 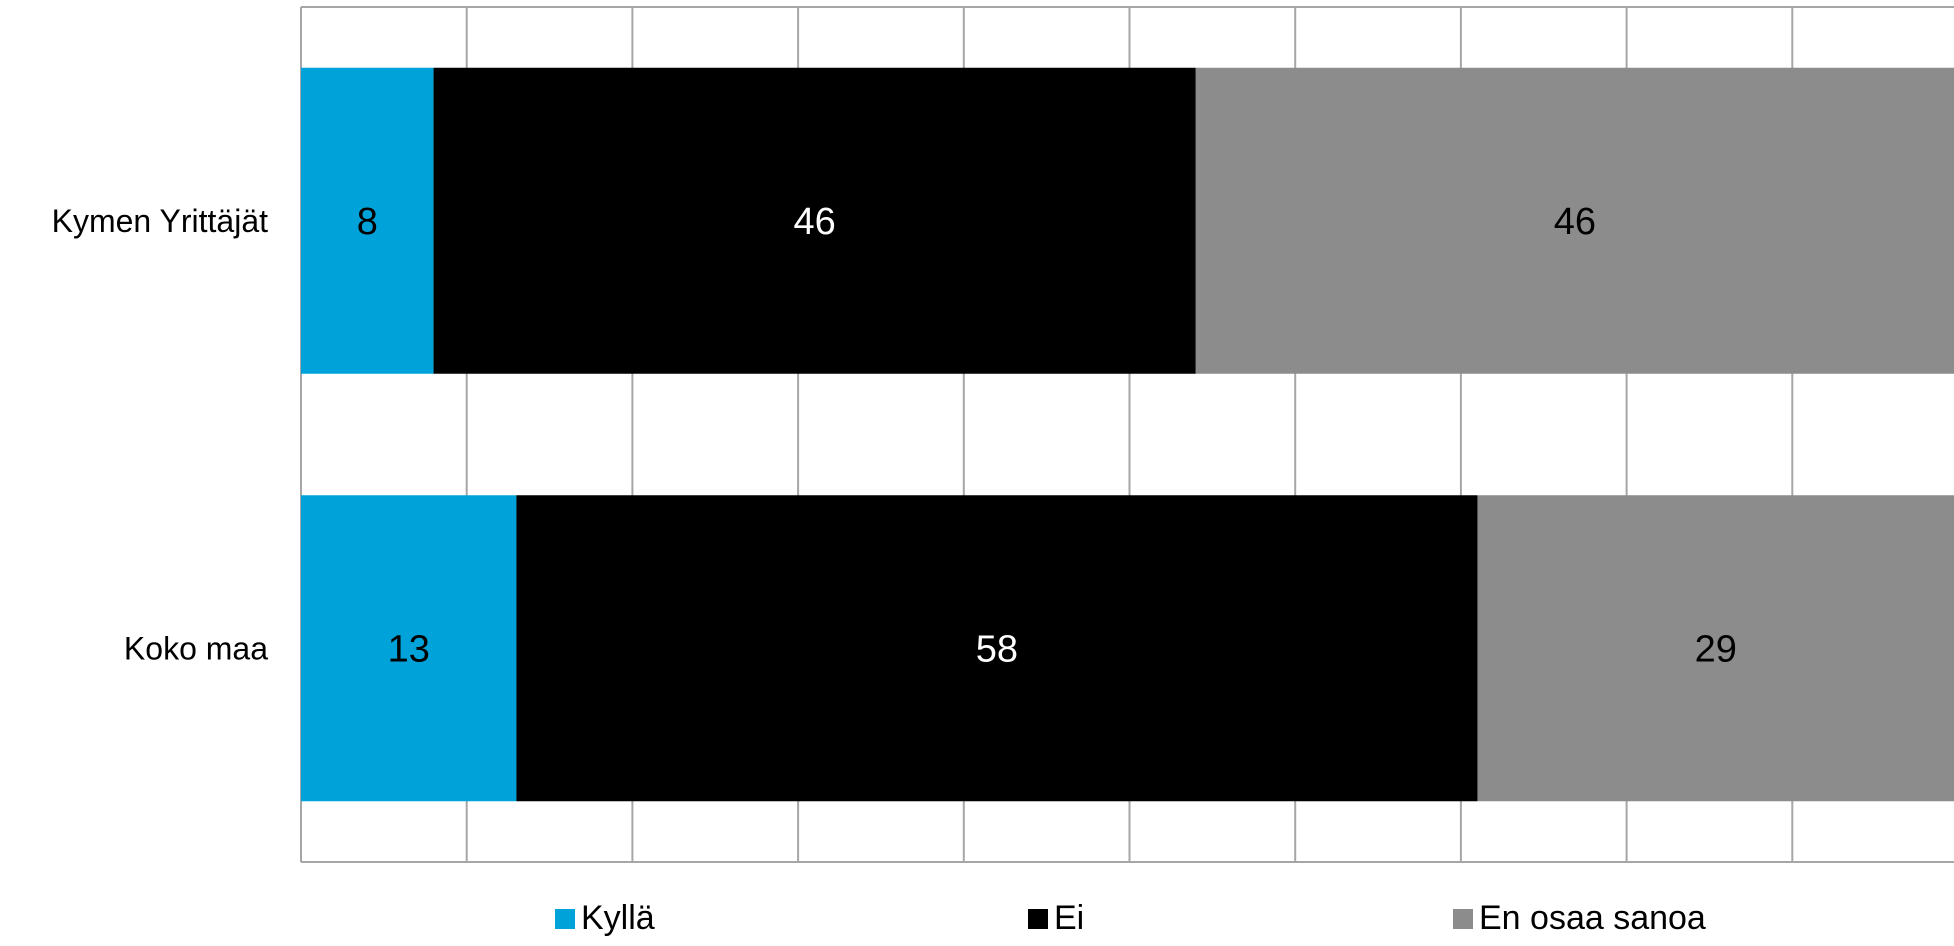 I want to click on category-label: Kymen Yrittäjät, so click(x=160, y=221).